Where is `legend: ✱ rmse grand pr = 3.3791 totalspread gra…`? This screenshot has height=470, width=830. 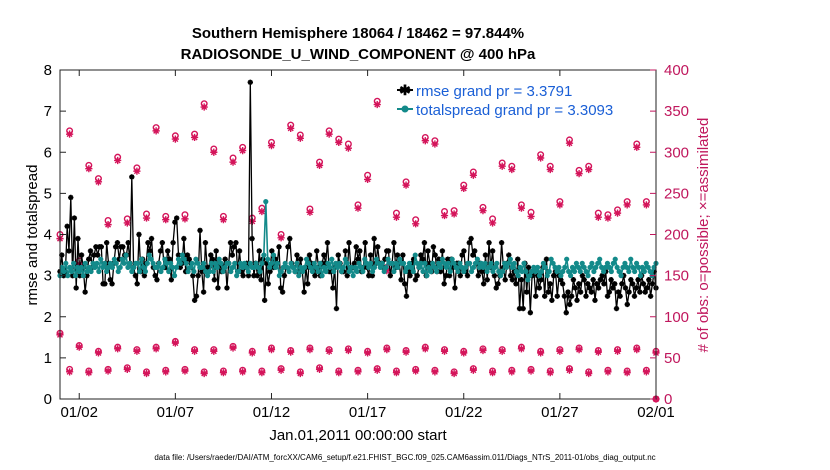
legend: ✱ rmse grand pr = 3.3791 totalspread gra… is located at coordinates (505, 100).